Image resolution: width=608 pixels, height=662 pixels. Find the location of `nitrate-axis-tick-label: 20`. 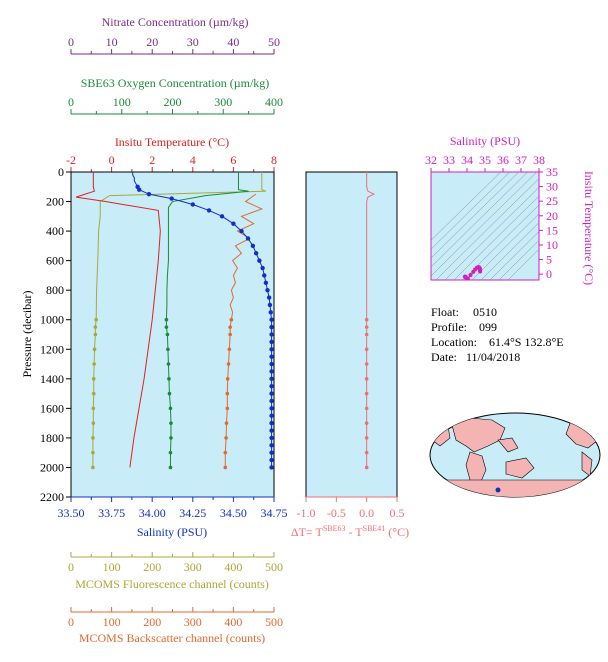

nitrate-axis-tick-label: 20 is located at coordinates (152, 42).